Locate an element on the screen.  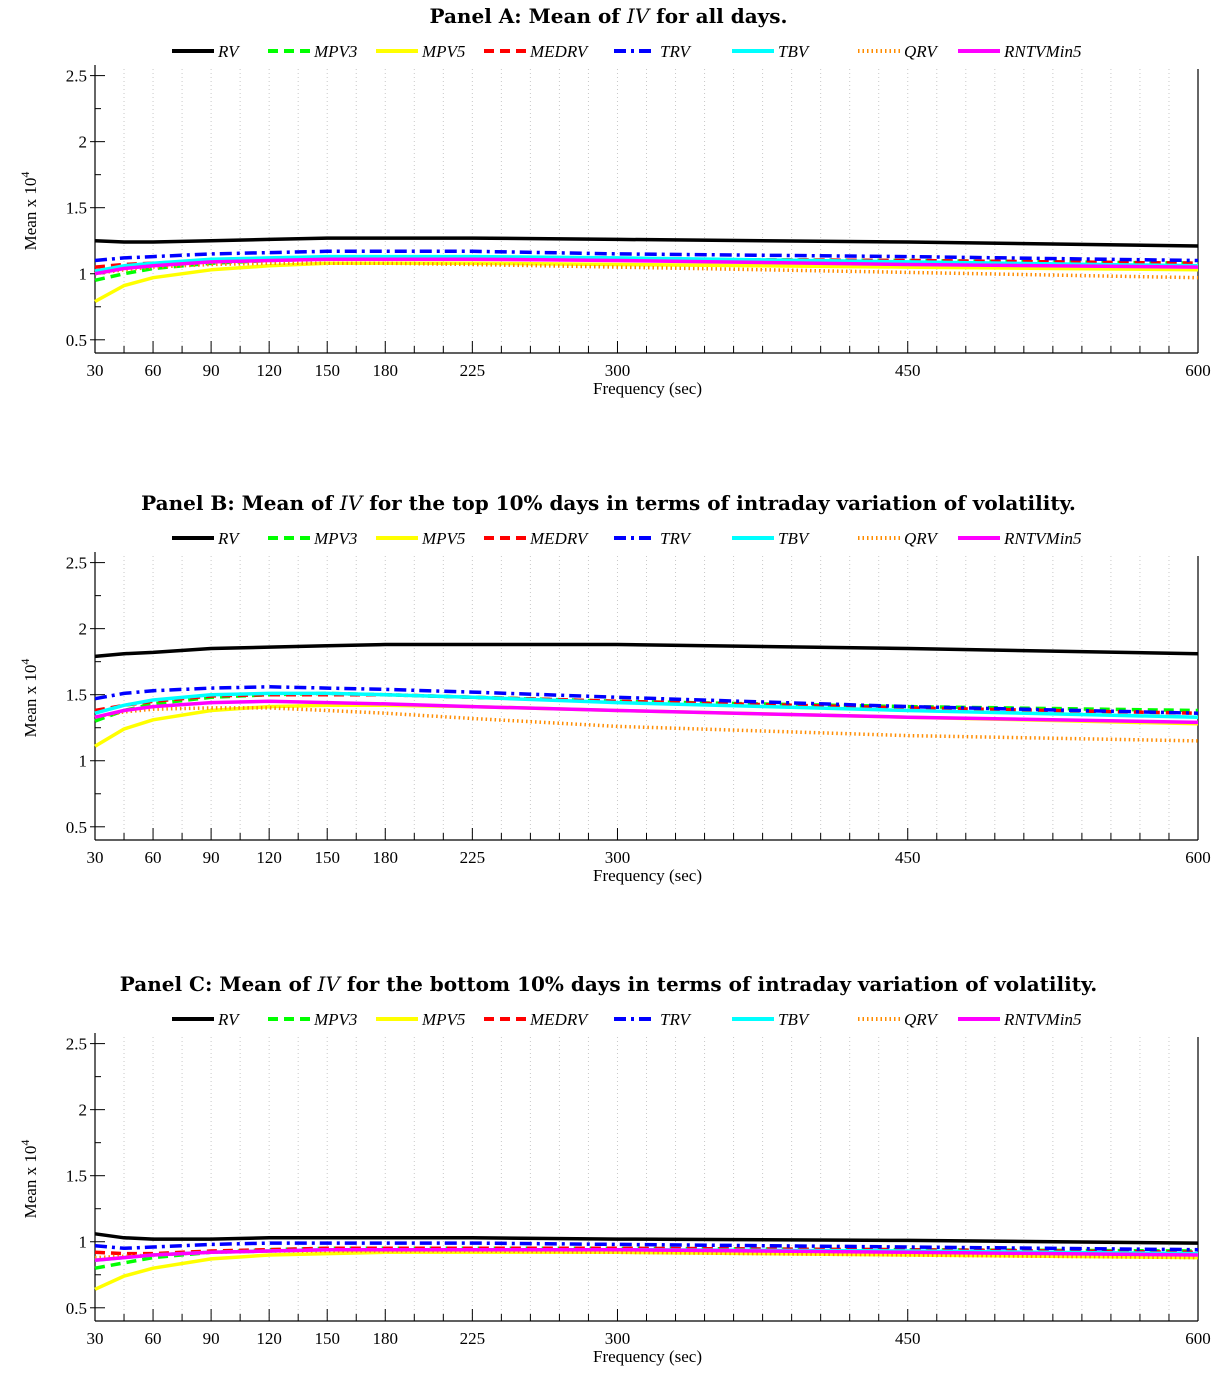
series-line-mpv3 is located at coordinates (646, 707).